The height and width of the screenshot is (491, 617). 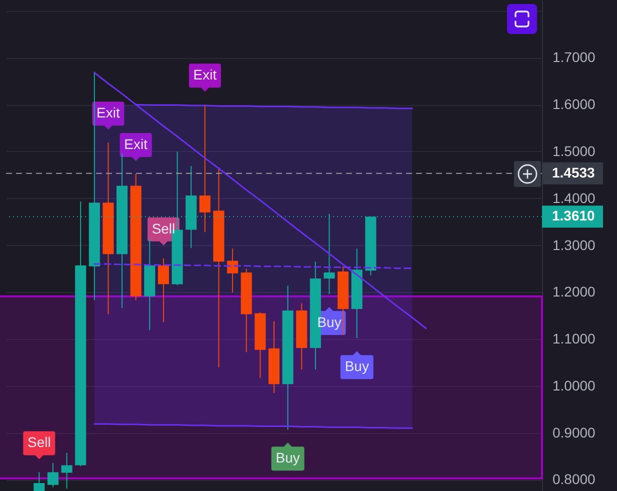 I want to click on y-tick-label: 1.1000, so click(x=574, y=338).